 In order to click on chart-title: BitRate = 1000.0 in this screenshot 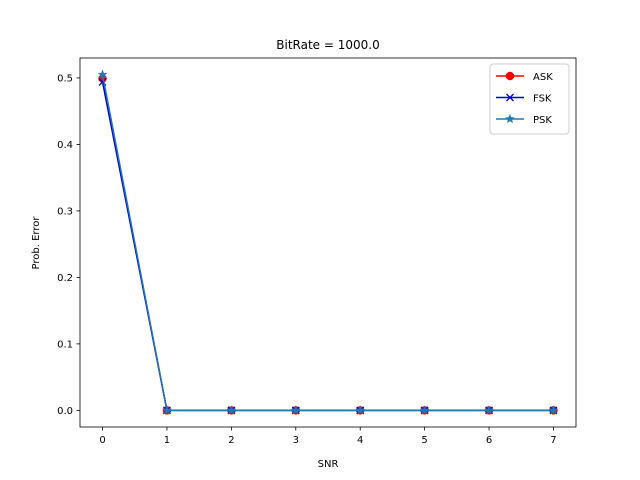, I will do `click(327, 45)`.